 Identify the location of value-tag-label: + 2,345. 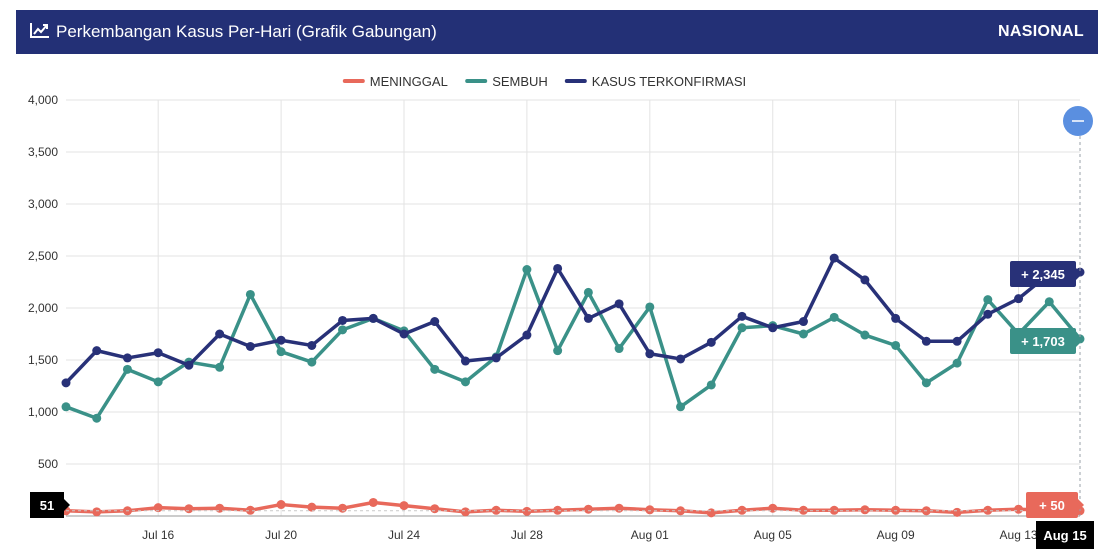
(1043, 274).